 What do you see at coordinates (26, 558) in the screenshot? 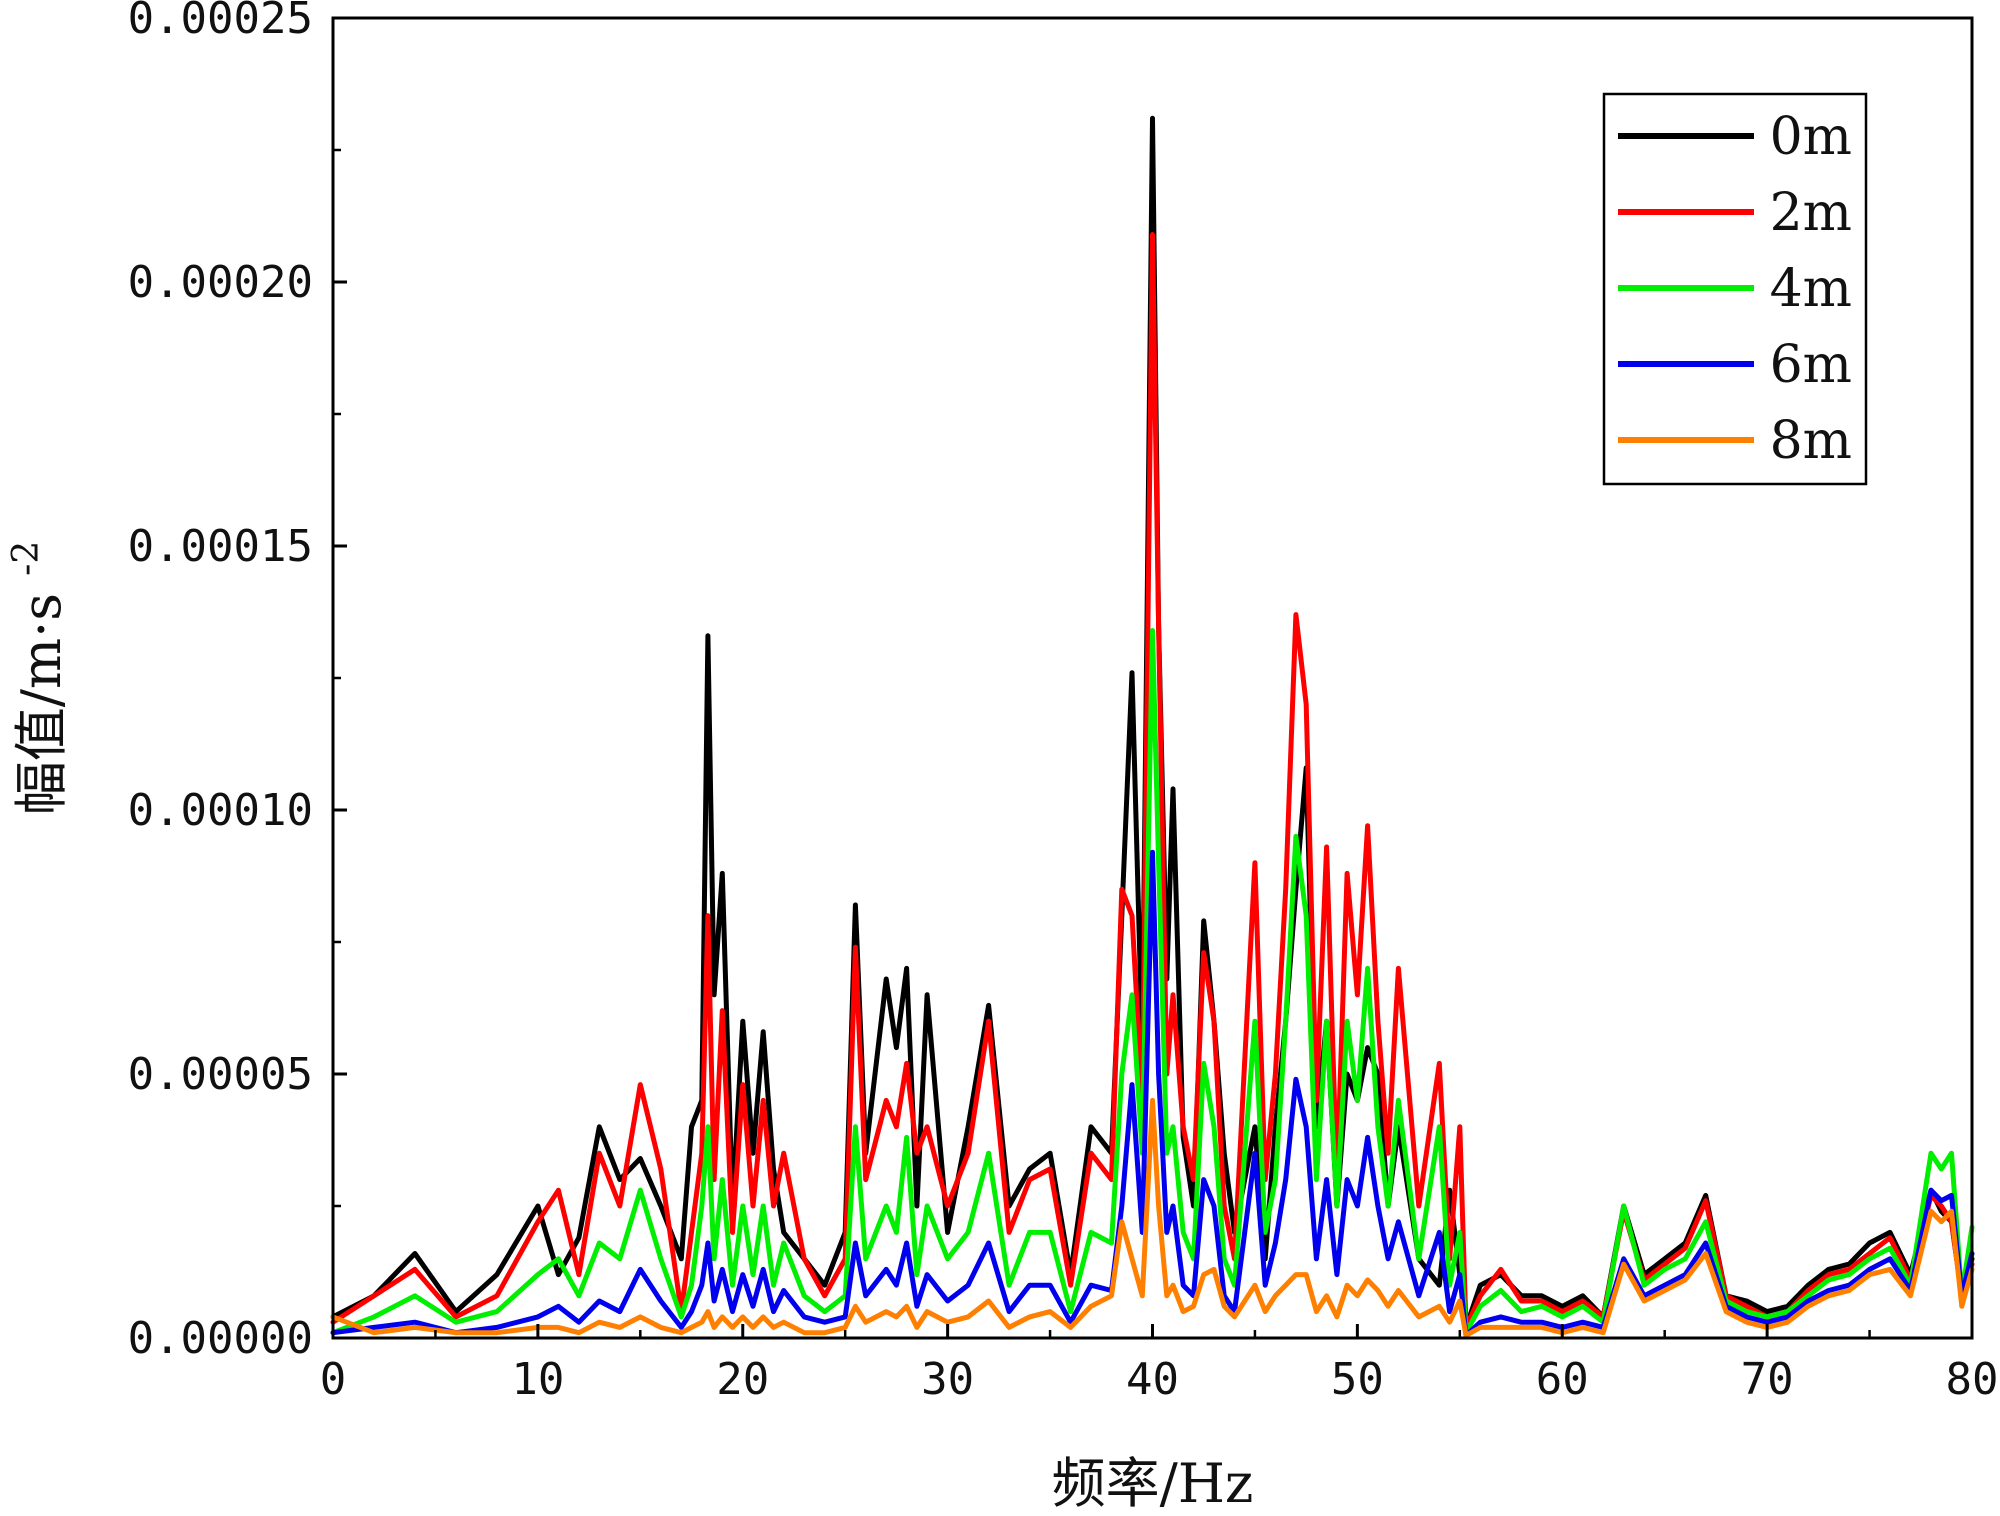
I see `y-axis-title-superscript: -2` at bounding box center [26, 558].